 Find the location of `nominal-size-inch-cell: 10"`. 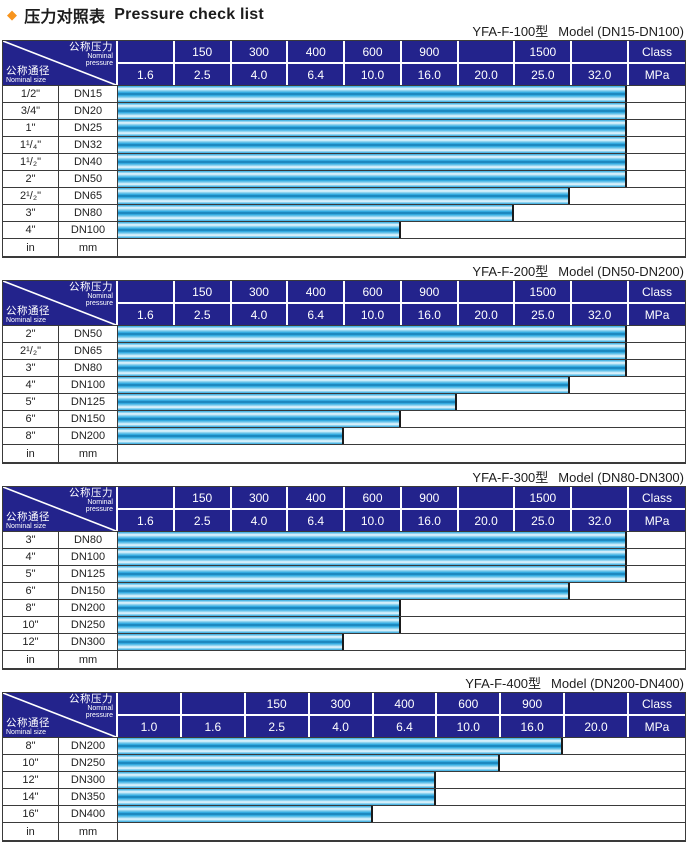

nominal-size-inch-cell: 10" is located at coordinates (31, 625).